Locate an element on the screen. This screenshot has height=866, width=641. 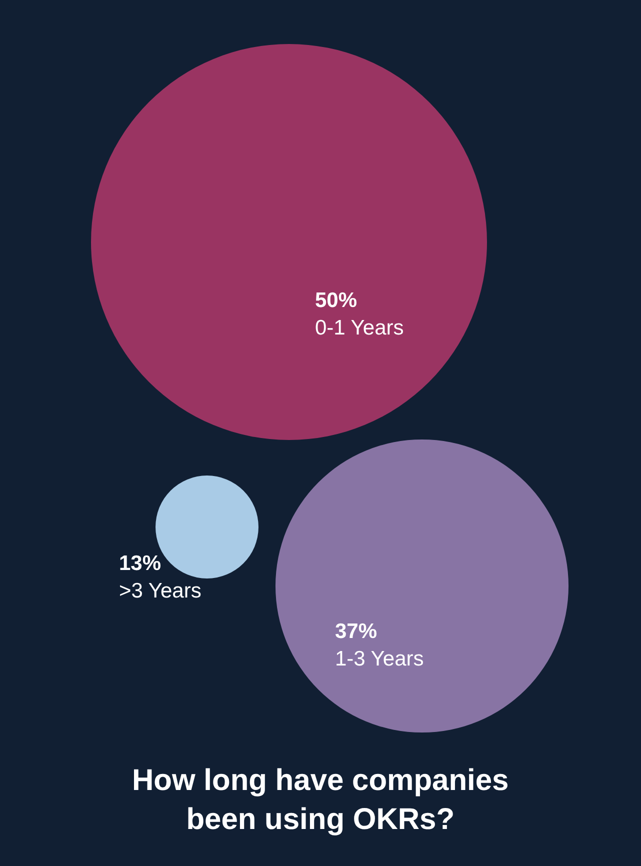
category-label: 1-3 Years is located at coordinates (379, 658).